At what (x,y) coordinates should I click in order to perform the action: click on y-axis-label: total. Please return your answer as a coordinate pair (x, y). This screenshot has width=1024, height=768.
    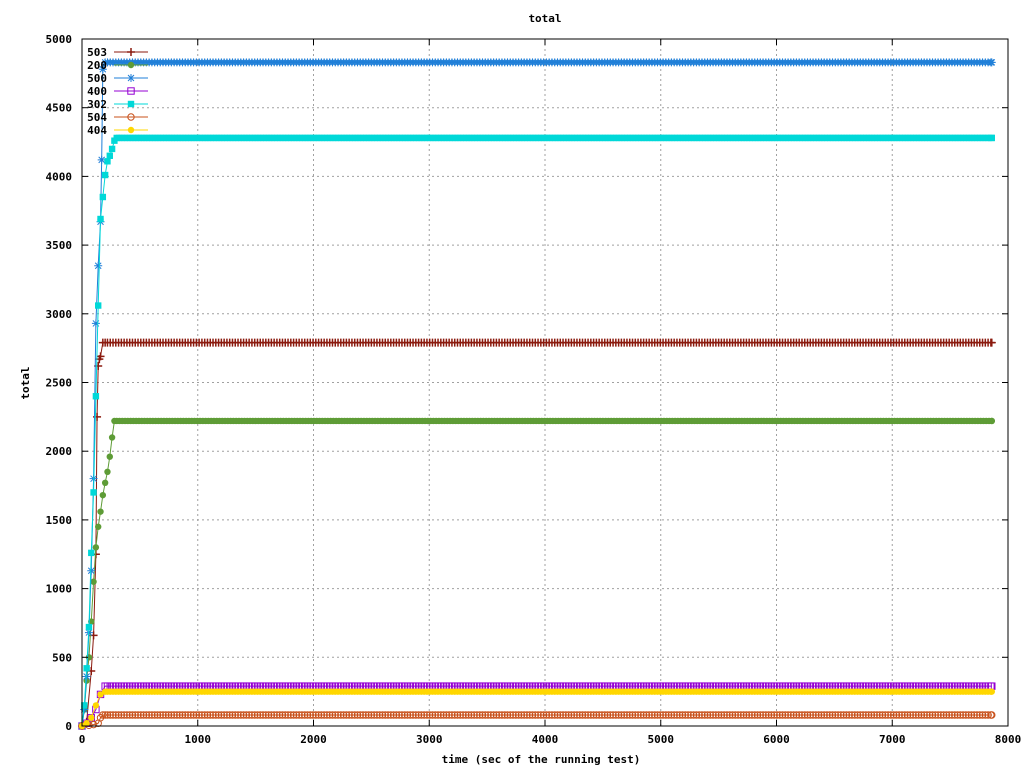
    Looking at the image, I should click on (25, 382).